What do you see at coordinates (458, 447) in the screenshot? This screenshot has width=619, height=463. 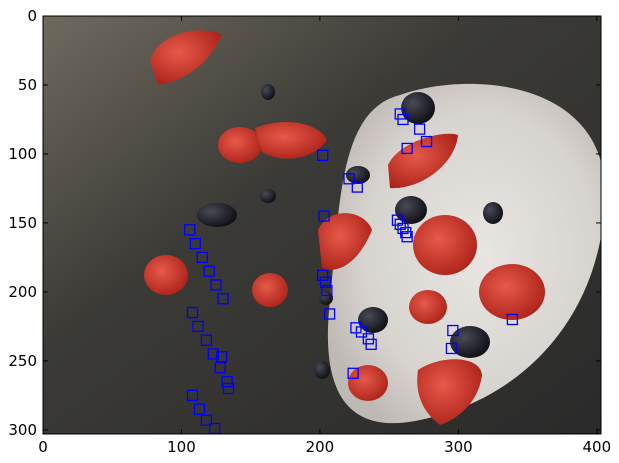 I see `x-tick-label: 300` at bounding box center [458, 447].